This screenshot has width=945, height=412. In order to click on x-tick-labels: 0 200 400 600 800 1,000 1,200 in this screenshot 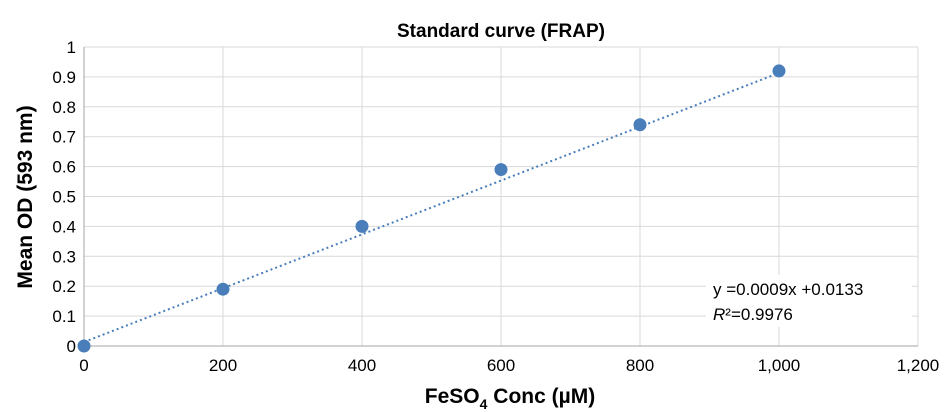, I will do `click(509, 365)`.